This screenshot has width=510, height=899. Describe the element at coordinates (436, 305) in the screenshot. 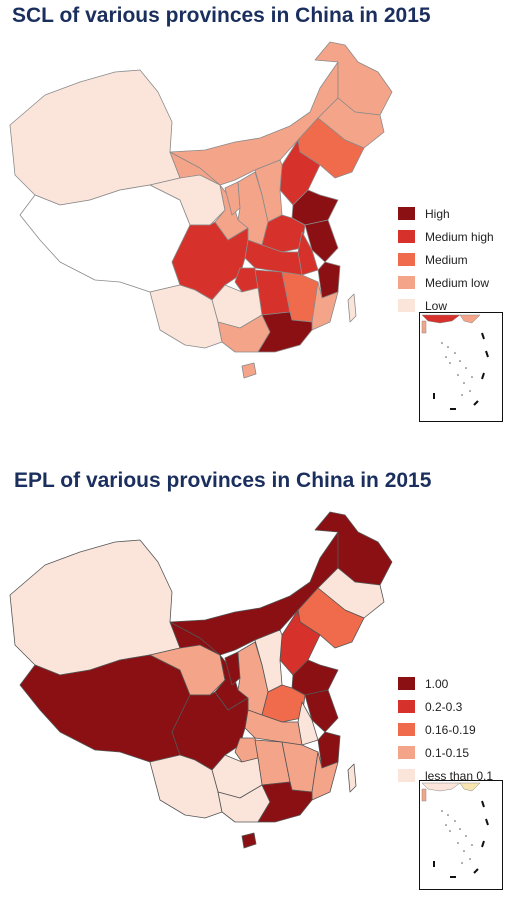

I see `legend-label: Low` at that location.